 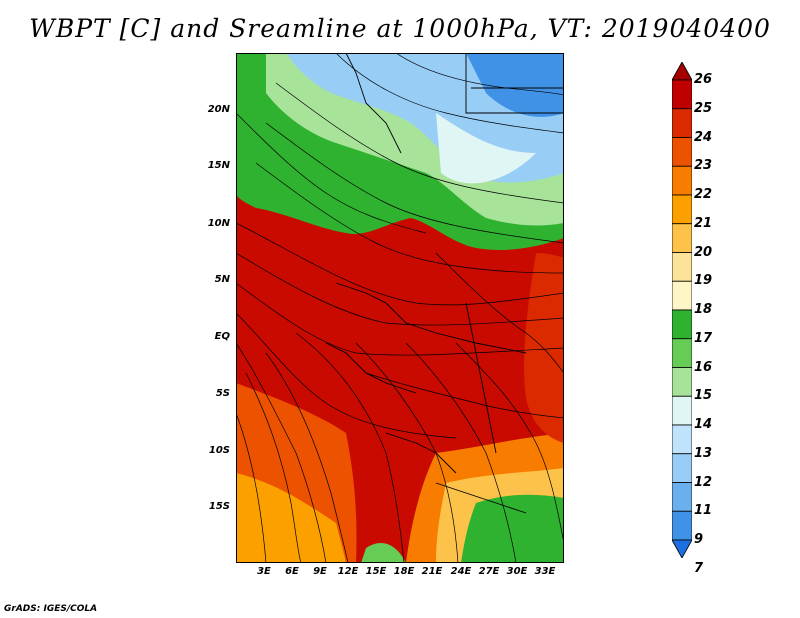 What do you see at coordinates (376, 571) in the screenshot?
I see `lon-label-15e: 15E` at bounding box center [376, 571].